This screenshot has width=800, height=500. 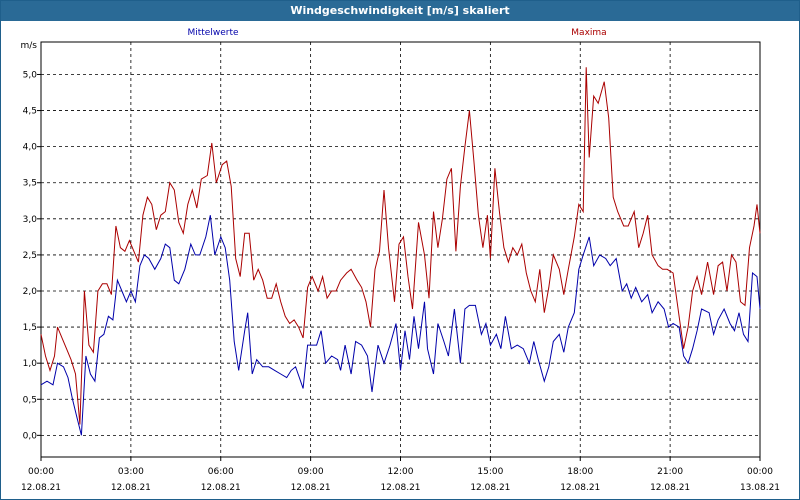 I want to click on x-tick-time-label: 18:00, so click(x=580, y=472).